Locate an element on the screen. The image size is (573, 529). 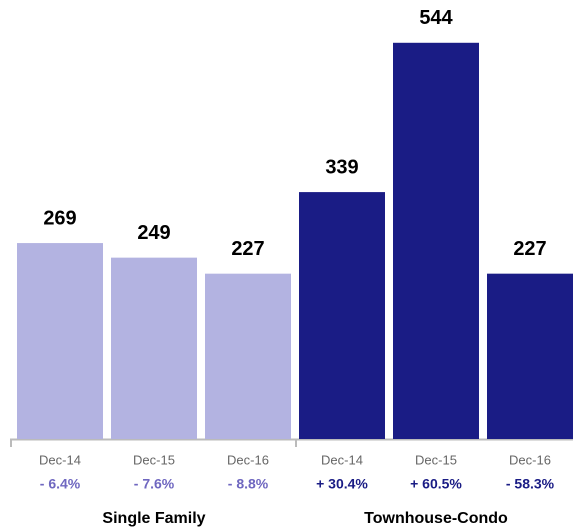
value-label: 249 is located at coordinates (153, 233).